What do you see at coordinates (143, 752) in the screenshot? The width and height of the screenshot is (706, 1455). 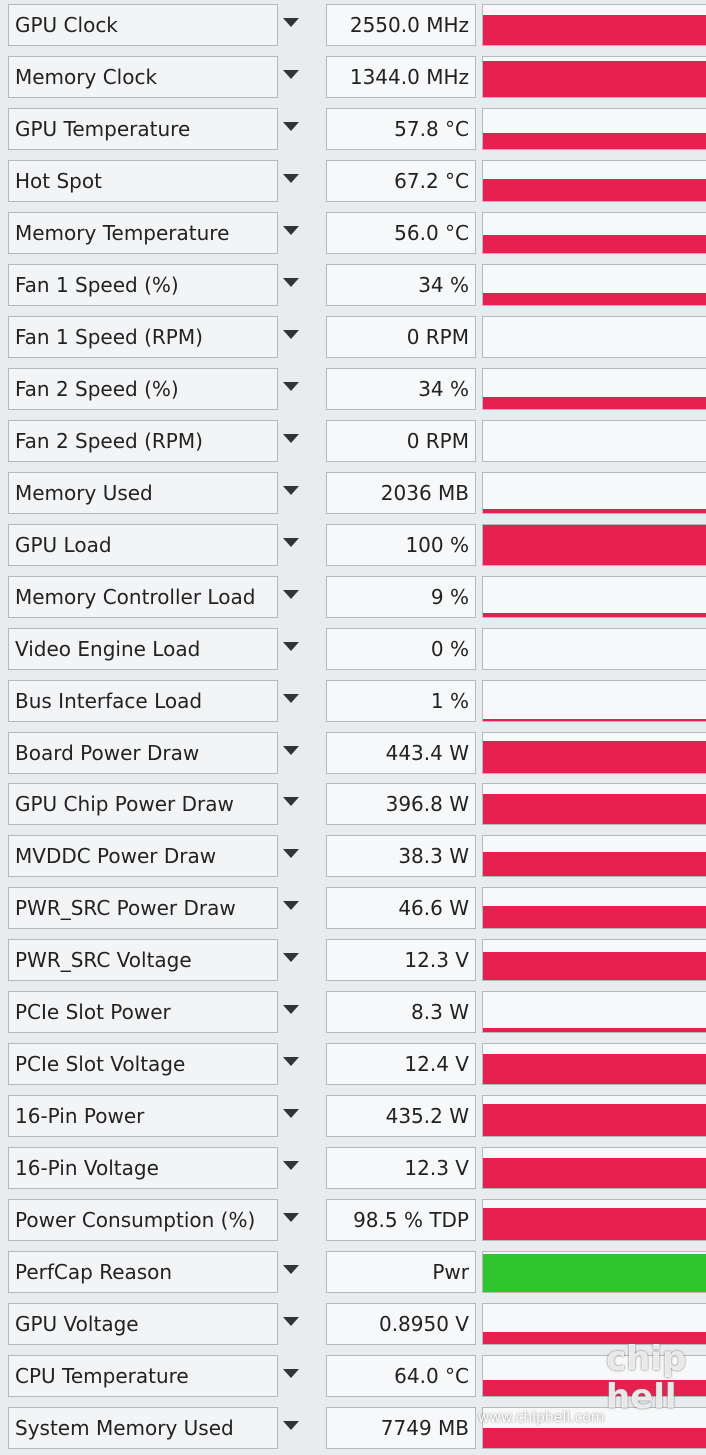 I see `sensor-label: Board Power Draw` at bounding box center [143, 752].